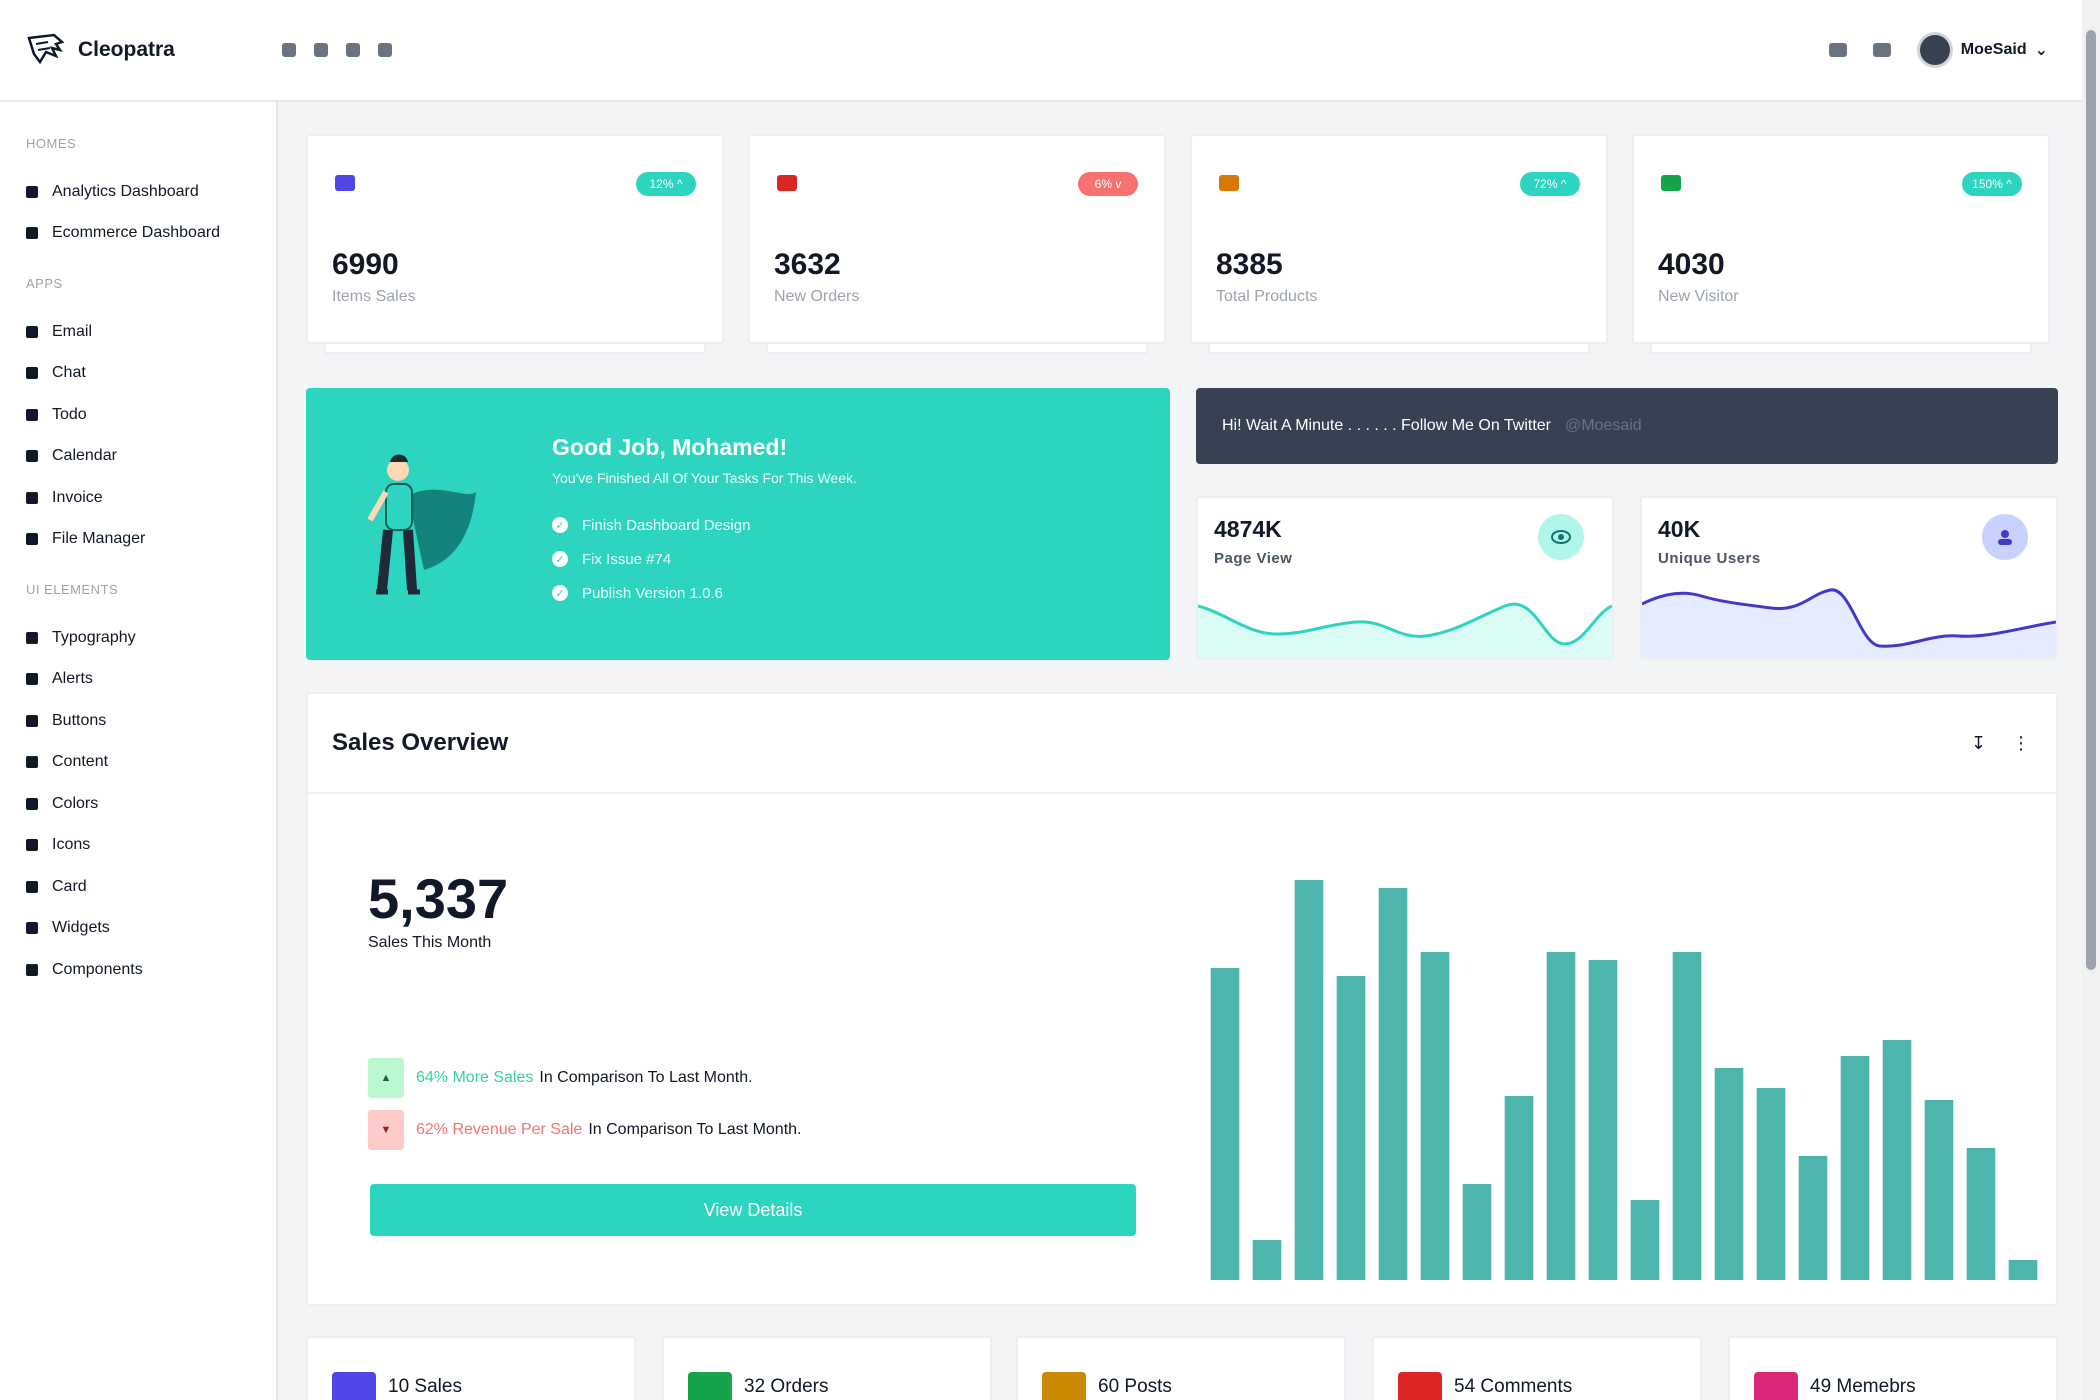 The width and height of the screenshot is (2100, 1400). I want to click on stat-value: 8385, so click(1249, 264).